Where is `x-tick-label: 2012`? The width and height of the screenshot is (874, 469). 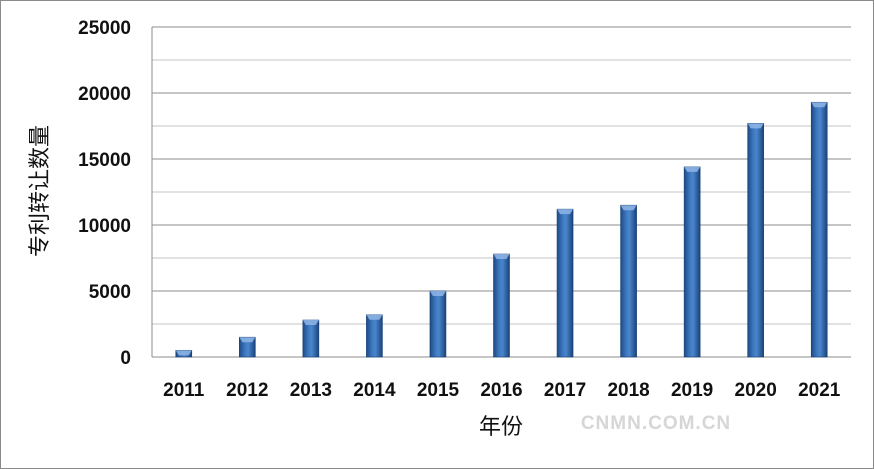
x-tick-label: 2012 is located at coordinates (247, 390).